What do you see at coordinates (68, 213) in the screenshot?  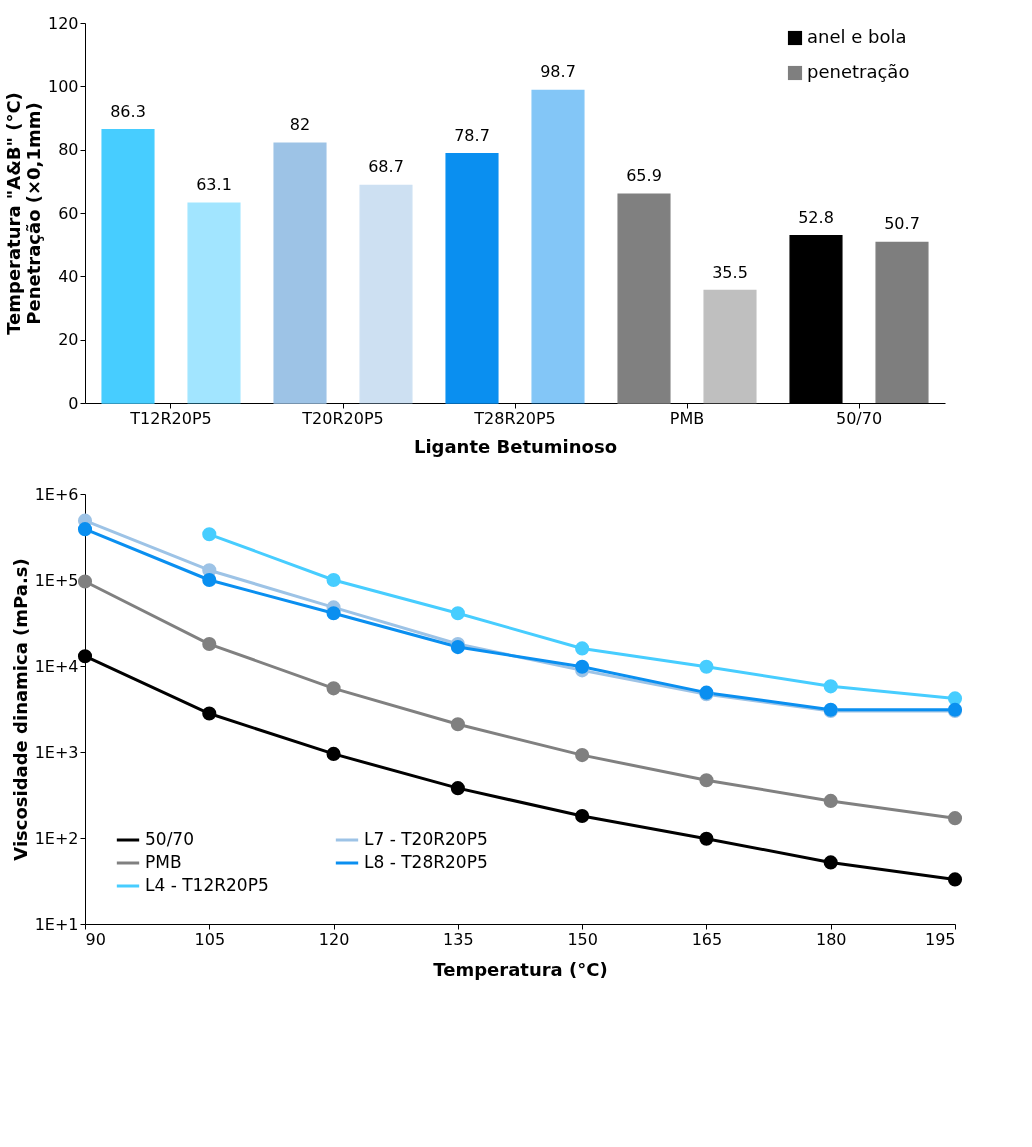 I see `y-tick-label: 60` at bounding box center [68, 213].